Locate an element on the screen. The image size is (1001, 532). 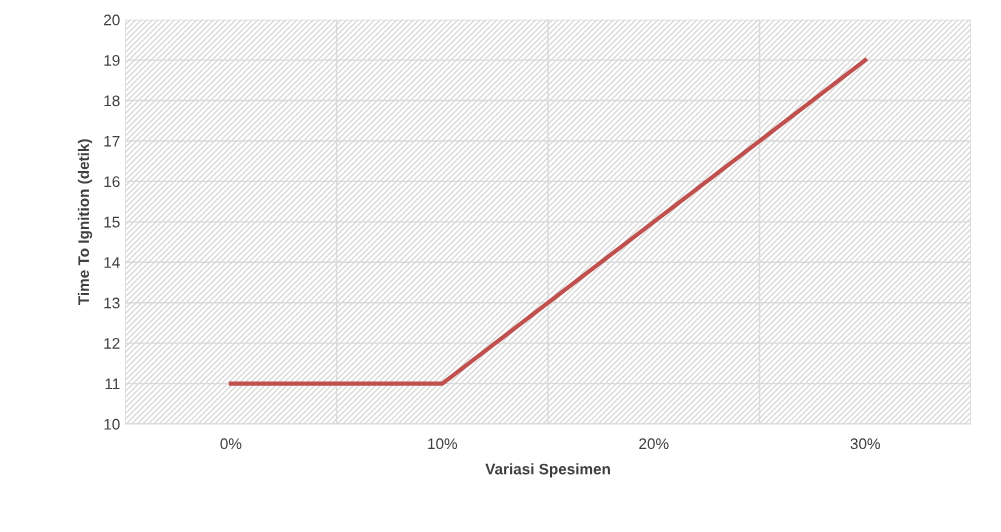
x-tick-label: 20% is located at coordinates (654, 444).